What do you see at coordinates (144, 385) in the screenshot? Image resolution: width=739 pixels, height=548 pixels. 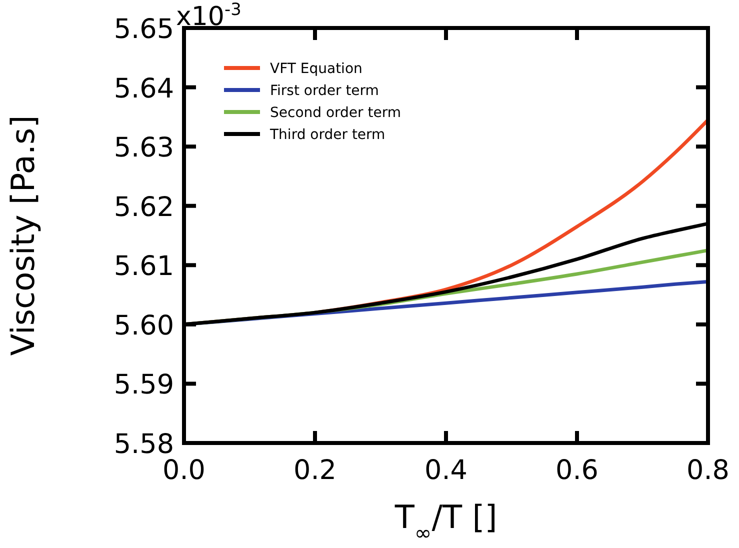 I see `y-tick-label: 5.59` at bounding box center [144, 385].